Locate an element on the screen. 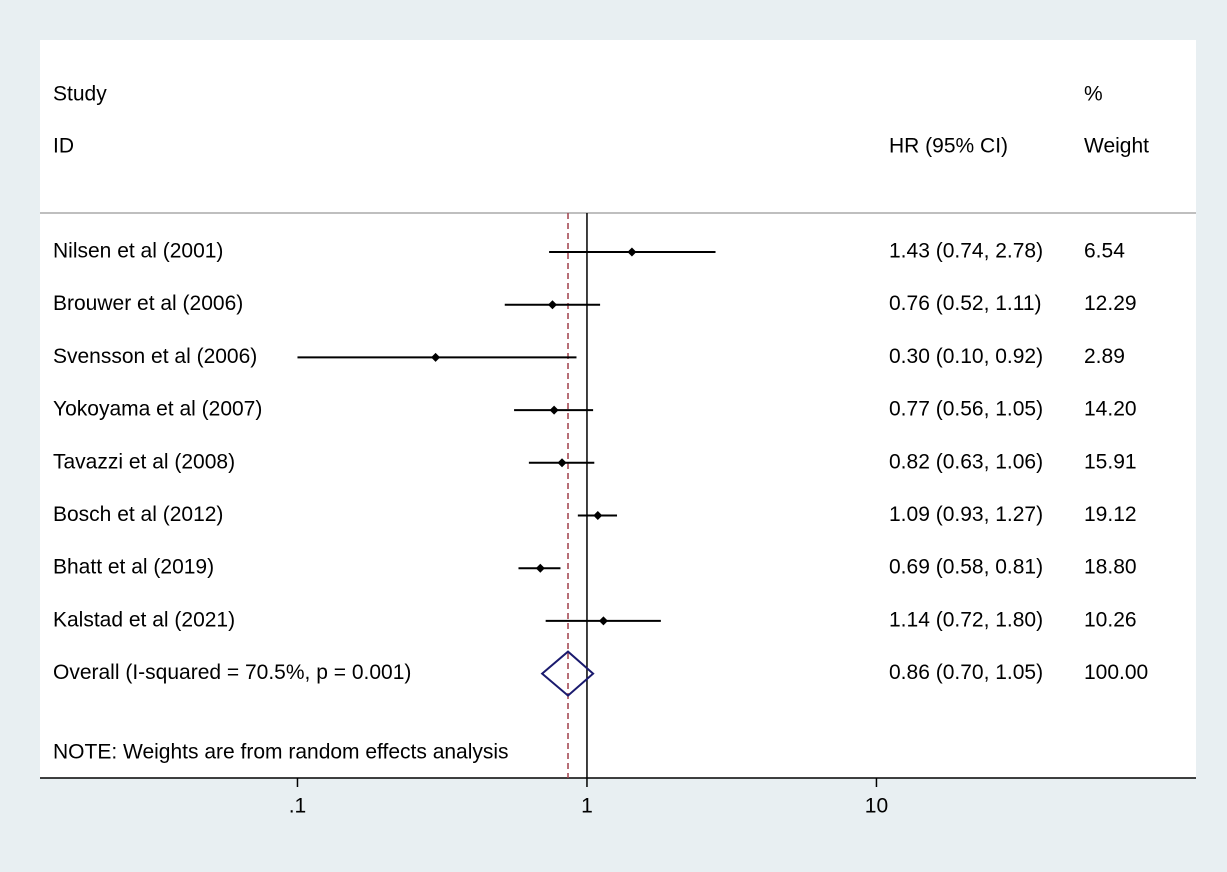 Image resolution: width=1227 pixels, height=872 pixels. header: % is located at coordinates (1093, 94).